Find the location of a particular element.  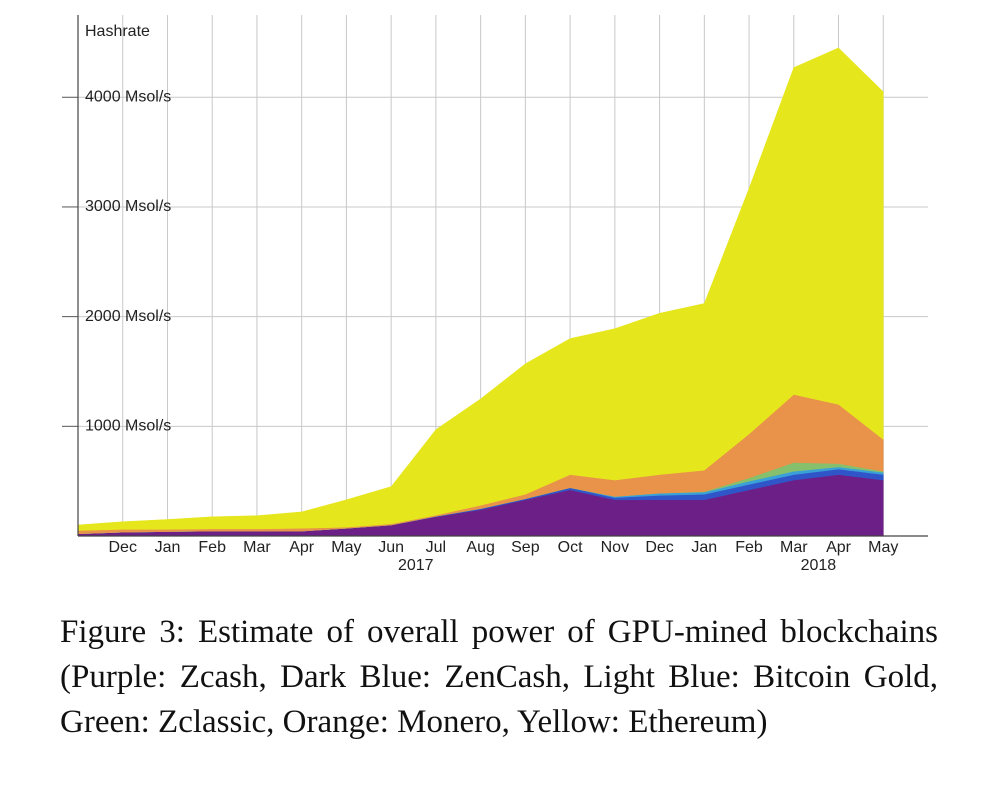

y-axis-label: Hashrate is located at coordinates (117, 31).